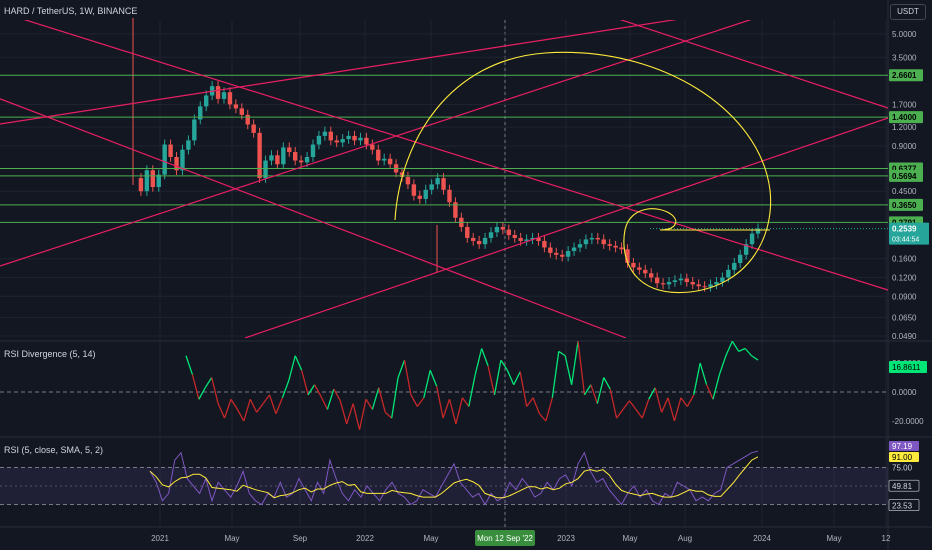 Image resolution: width=932 pixels, height=550 pixels. Describe the element at coordinates (904, 176) in the screenshot. I see `level-label: 0.5694` at that location.